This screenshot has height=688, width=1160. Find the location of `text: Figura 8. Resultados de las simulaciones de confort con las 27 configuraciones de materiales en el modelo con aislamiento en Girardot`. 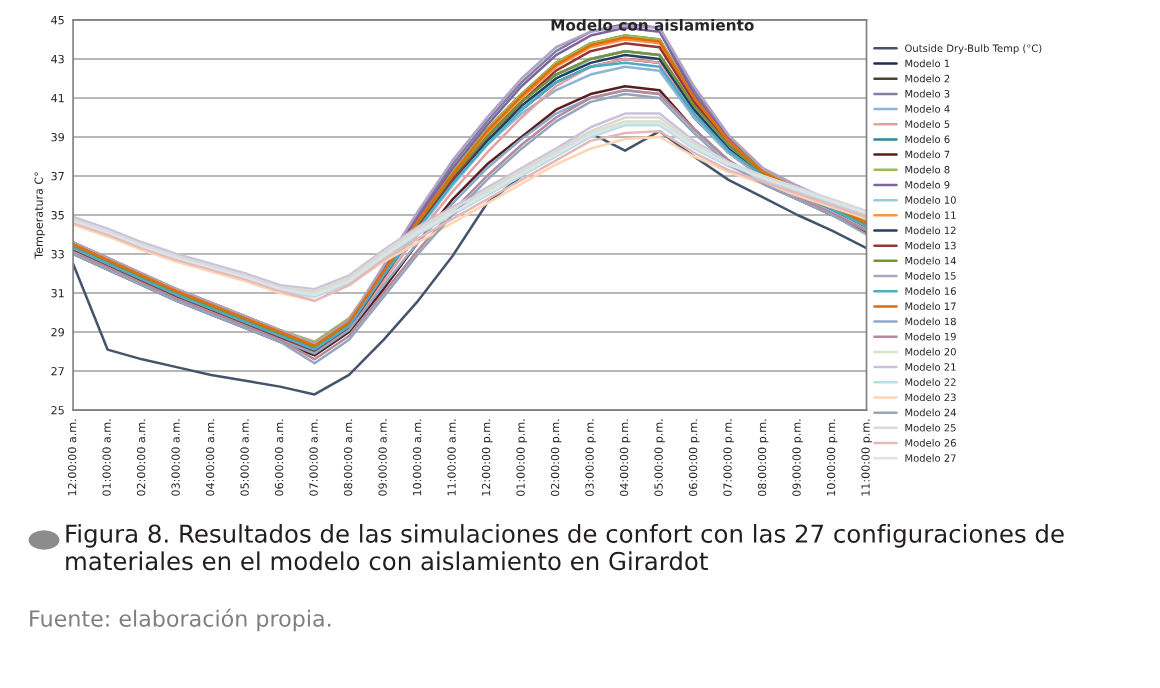

text: Figura 8. Resultados de las simulaciones de confort con las 27 configuraciones de materiales en el modelo con aislamiento en Girardot is located at coordinates (565, 547).